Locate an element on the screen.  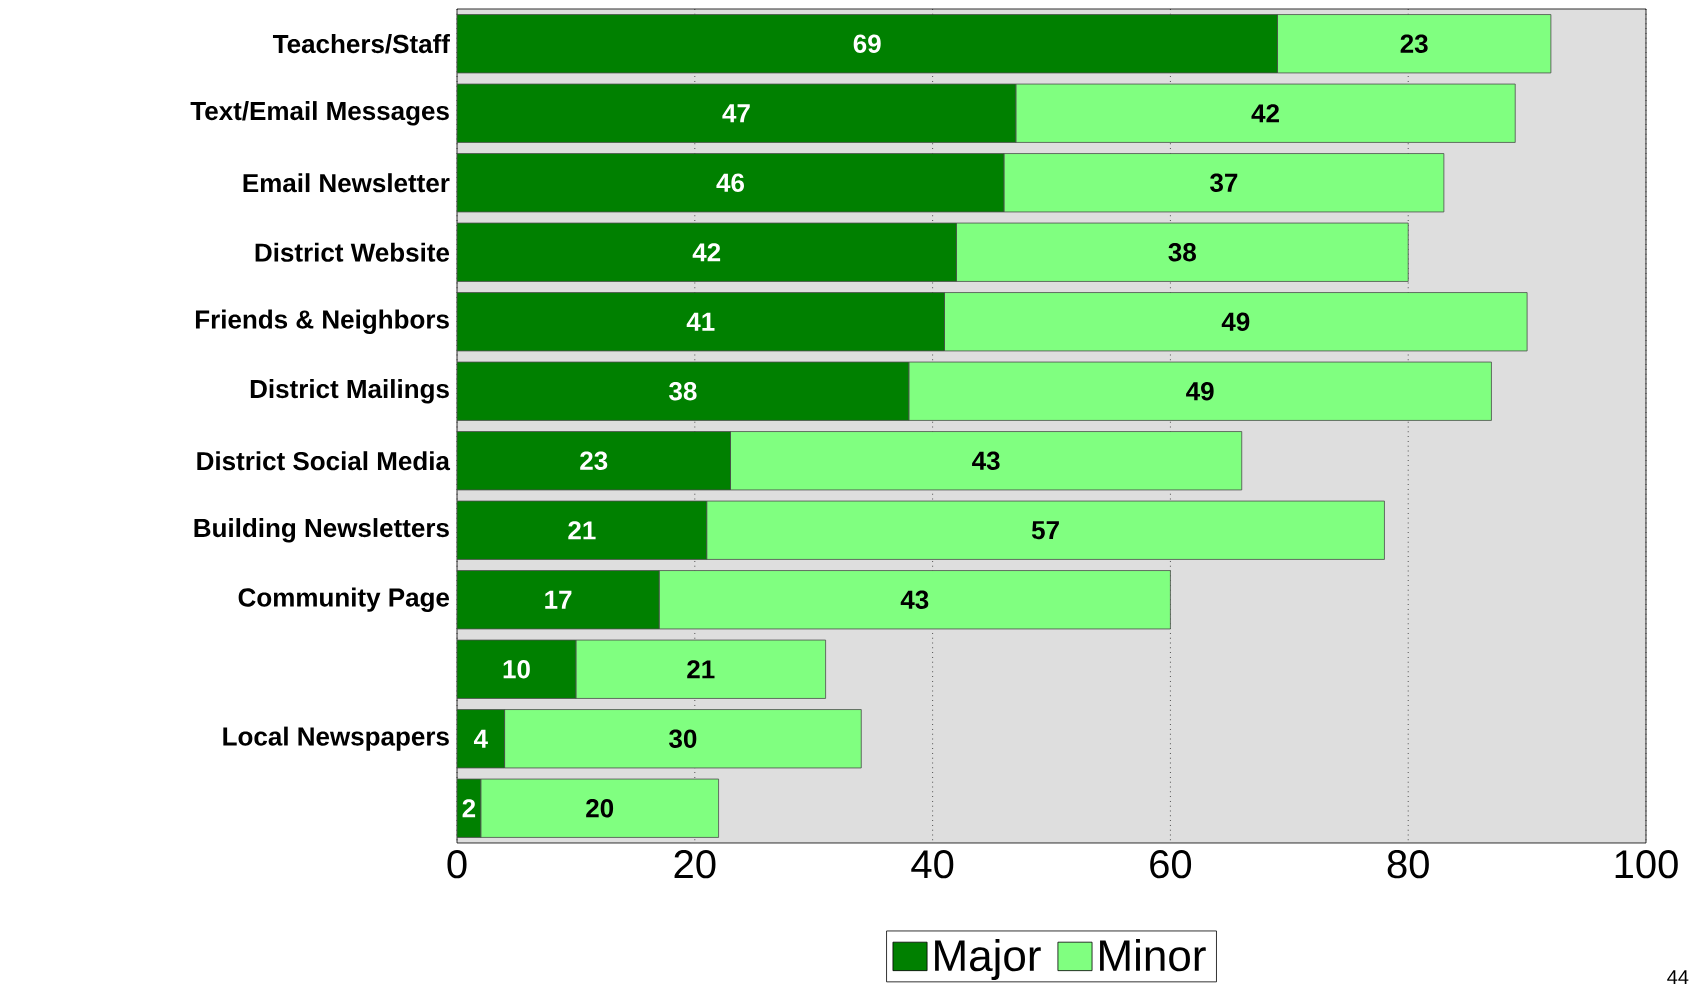
data-label: 46 is located at coordinates (730, 182).